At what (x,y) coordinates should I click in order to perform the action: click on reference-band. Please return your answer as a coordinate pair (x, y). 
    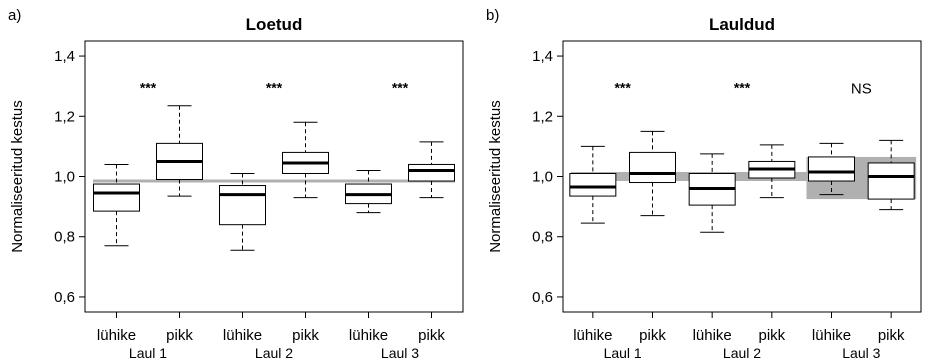
    Looking at the image, I should click on (742, 176).